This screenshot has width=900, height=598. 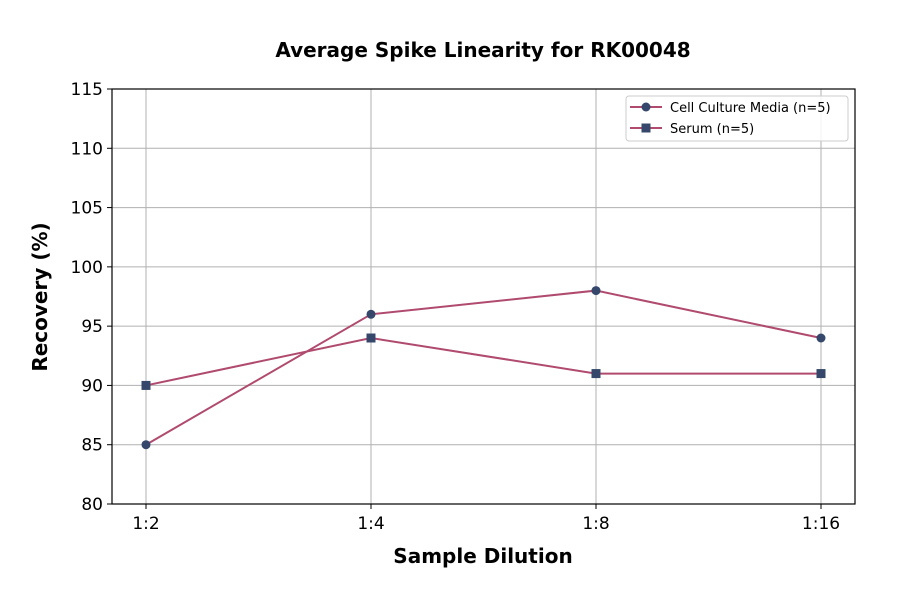 I want to click on x-axis-label: Sample Dilution, so click(x=482, y=556).